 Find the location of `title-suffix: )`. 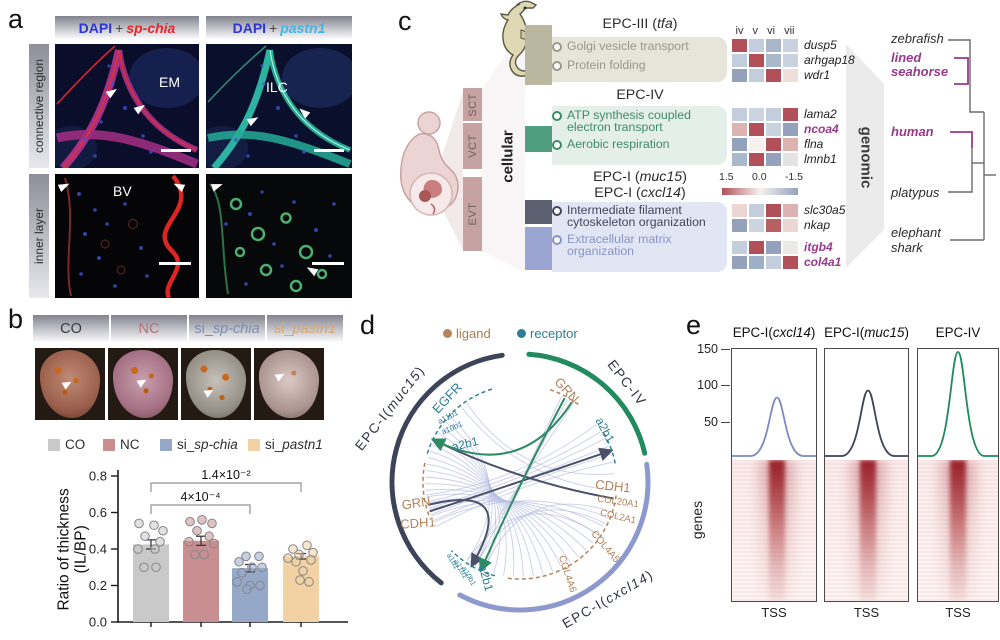

title-suffix: ) is located at coordinates (813, 332).